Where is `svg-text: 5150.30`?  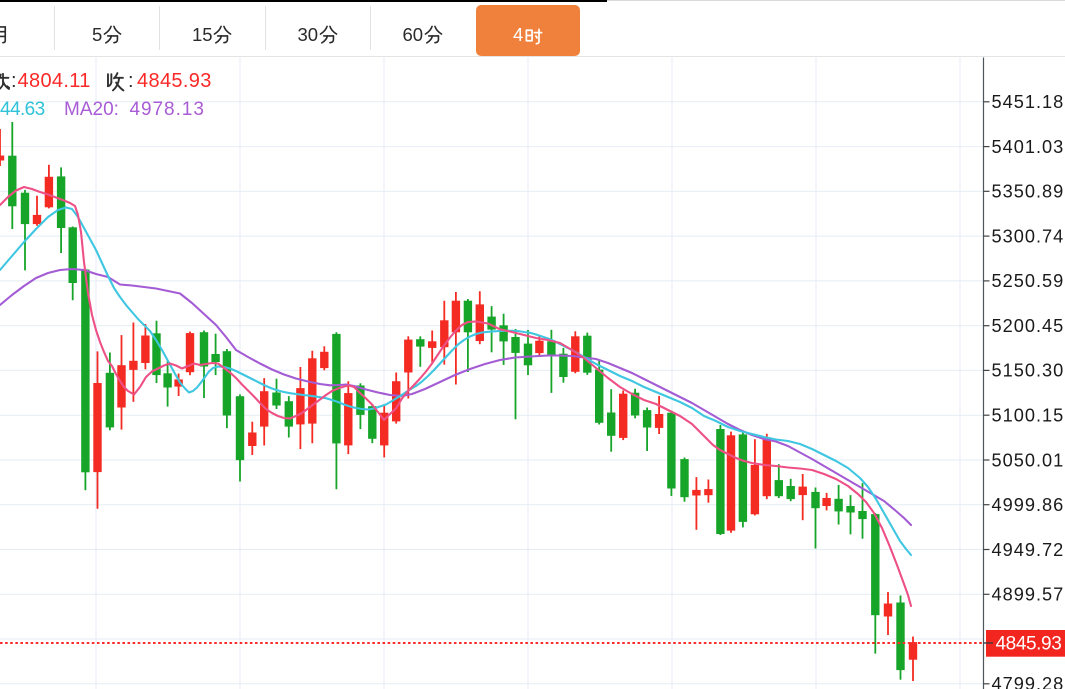 svg-text: 5150.30 is located at coordinates (1028, 371).